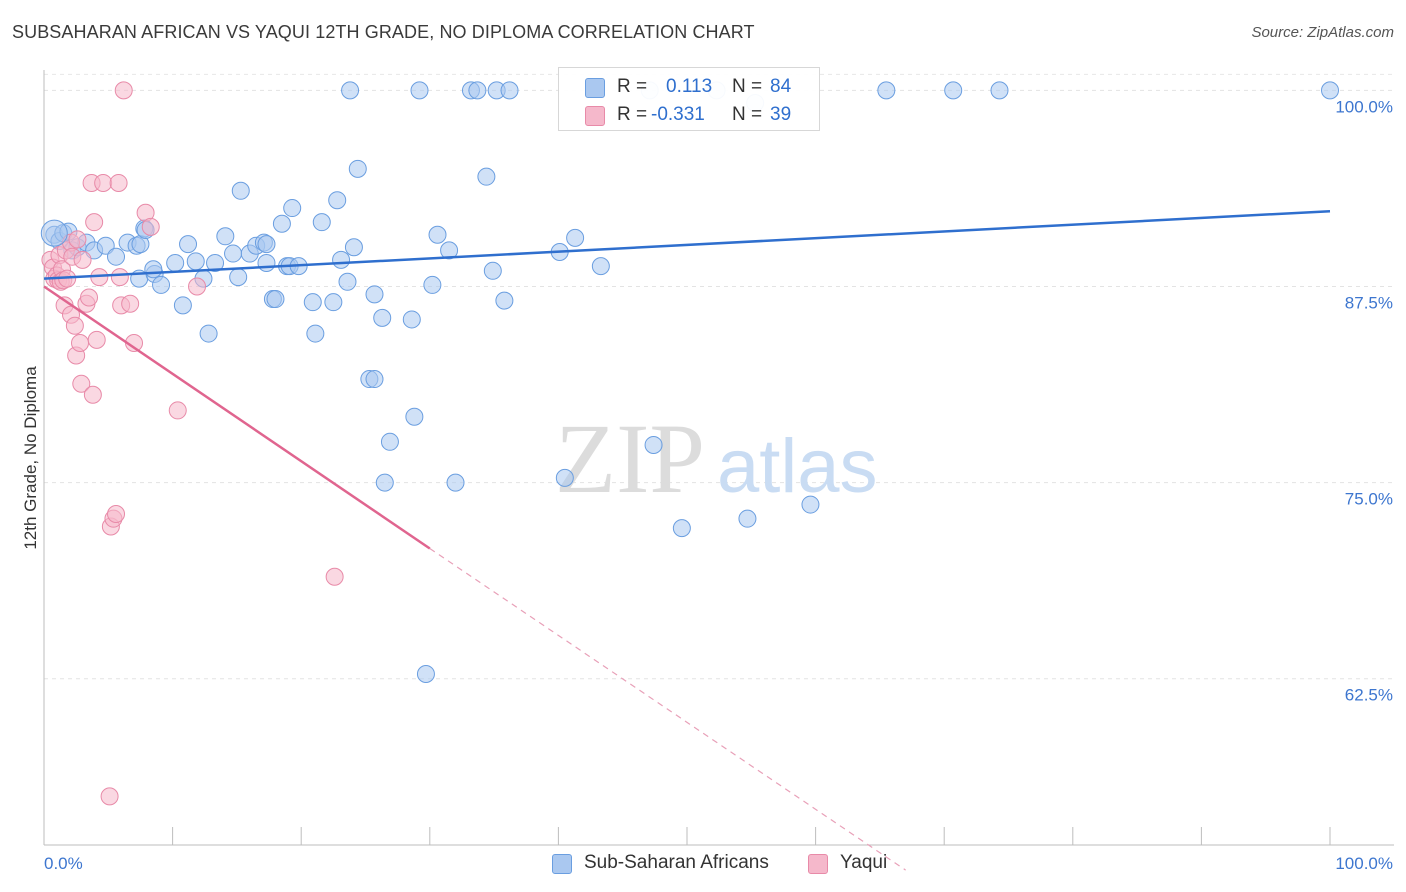  What do you see at coordinates (237, 417) in the screenshot?
I see `trend-line-yaqui` at bounding box center [237, 417].